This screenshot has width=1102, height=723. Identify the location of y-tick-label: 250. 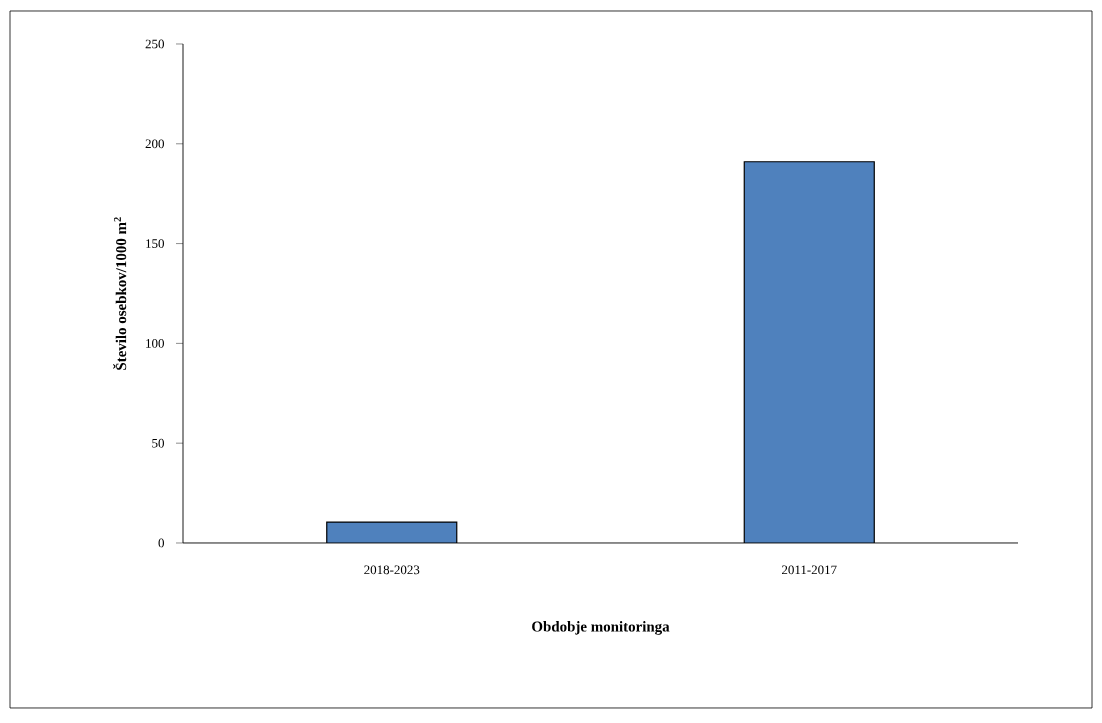
(154, 44).